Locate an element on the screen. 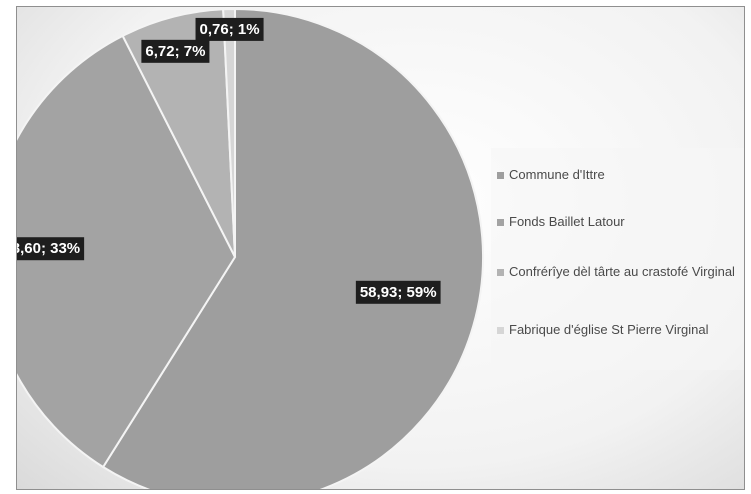 The height and width of the screenshot is (494, 751). data-label-box-fonds-baillet-latour is located at coordinates (51, 249).